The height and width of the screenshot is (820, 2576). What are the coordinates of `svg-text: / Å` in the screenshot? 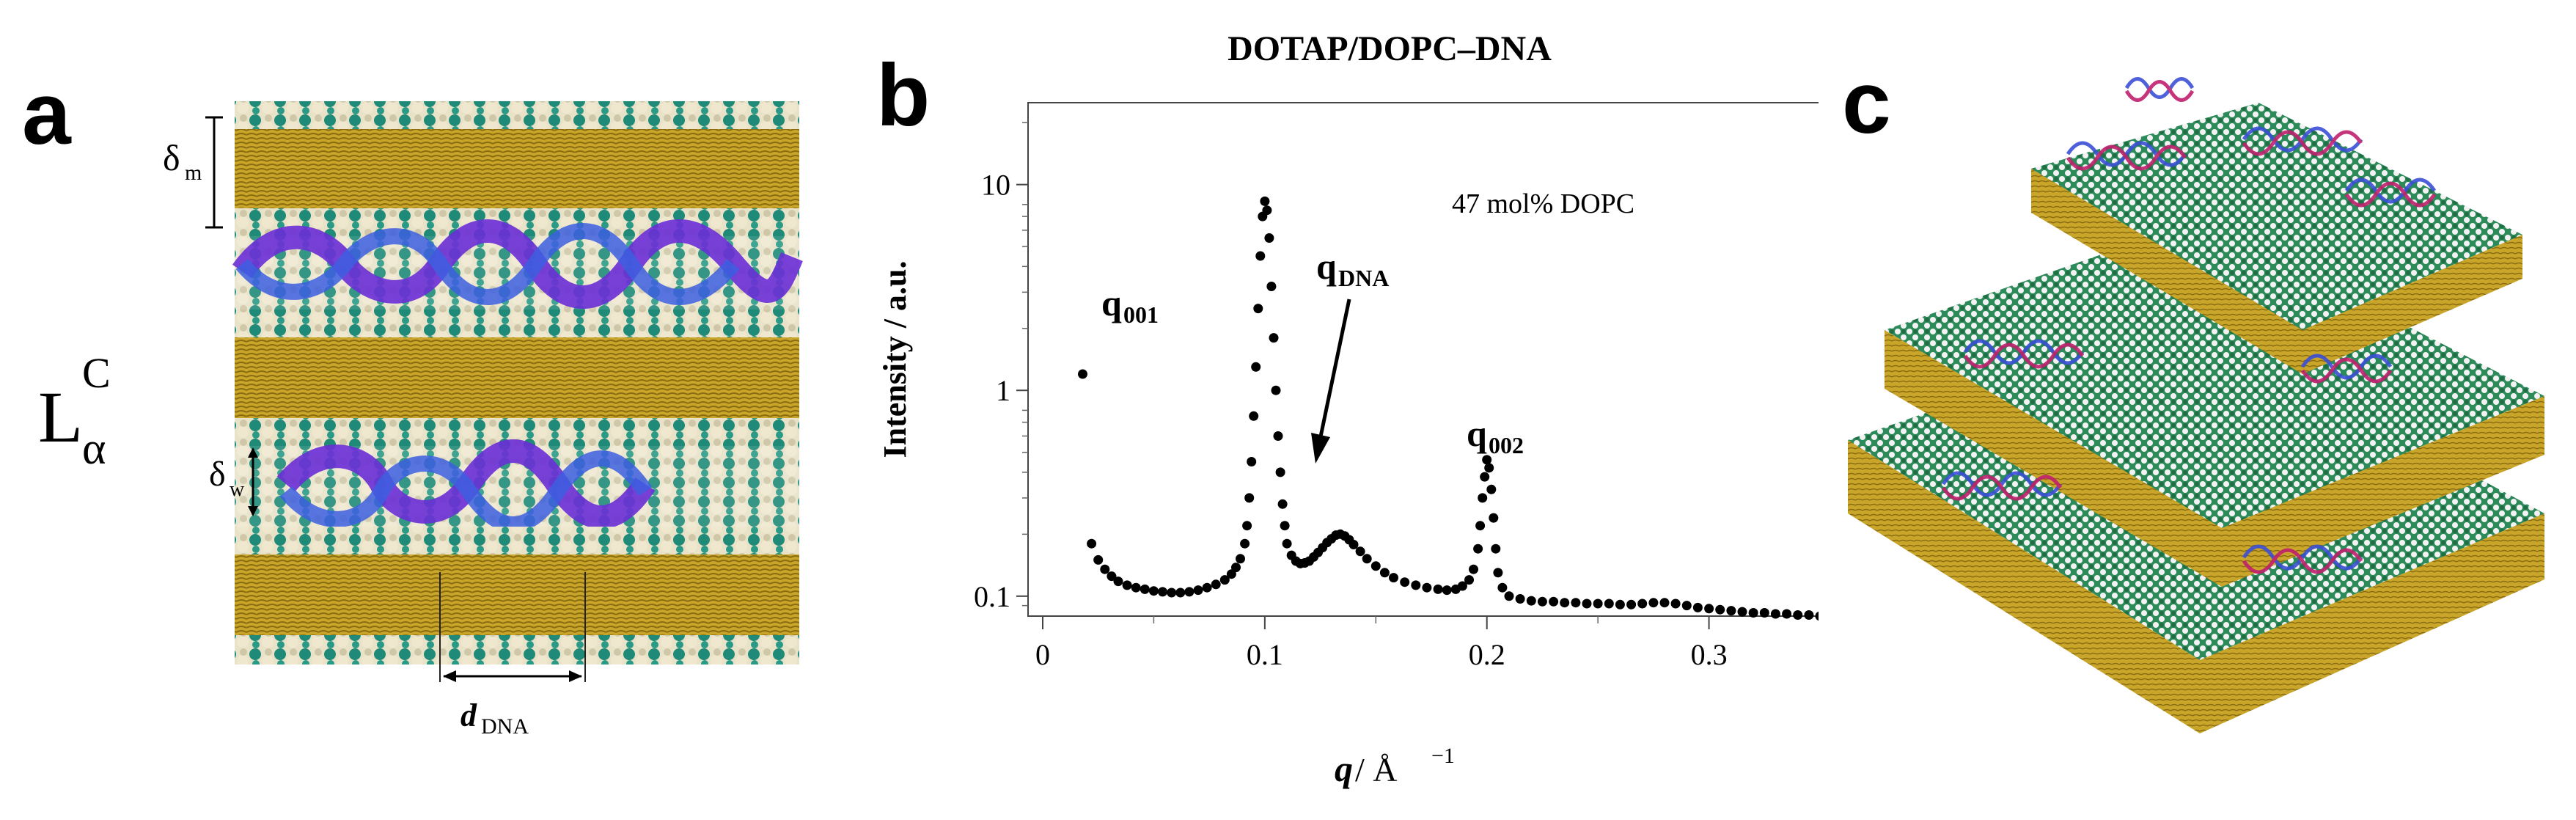 It's located at (1376, 770).